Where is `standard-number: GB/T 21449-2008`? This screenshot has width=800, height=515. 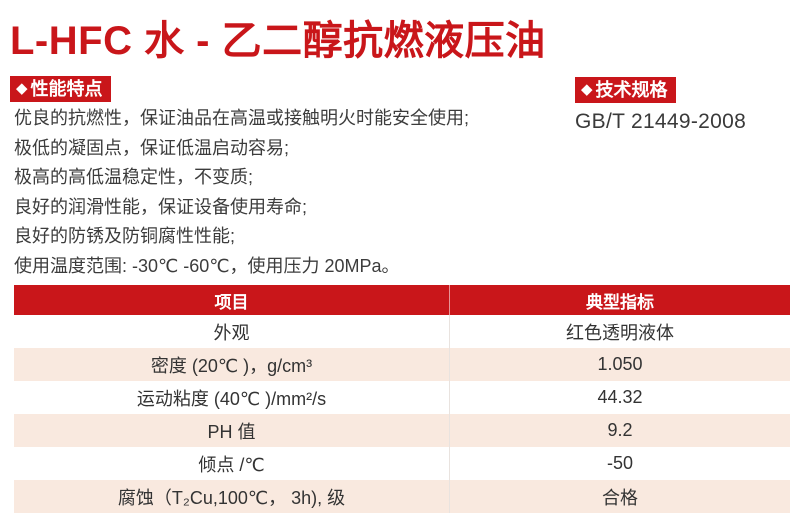
standard-number: GB/T 21449-2008 is located at coordinates (661, 121).